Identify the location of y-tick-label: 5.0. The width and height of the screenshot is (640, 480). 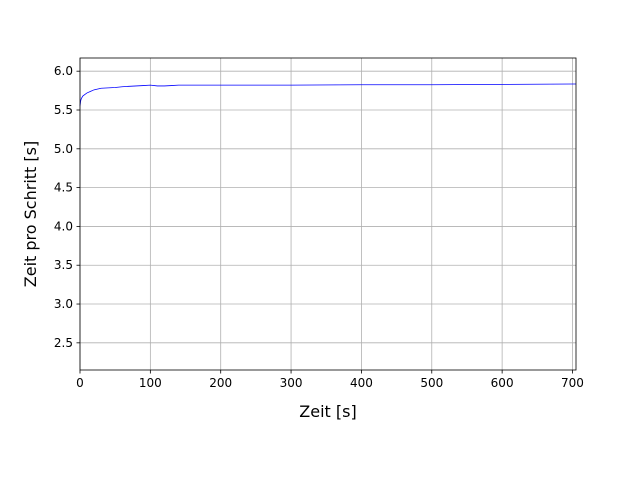
(63, 149).